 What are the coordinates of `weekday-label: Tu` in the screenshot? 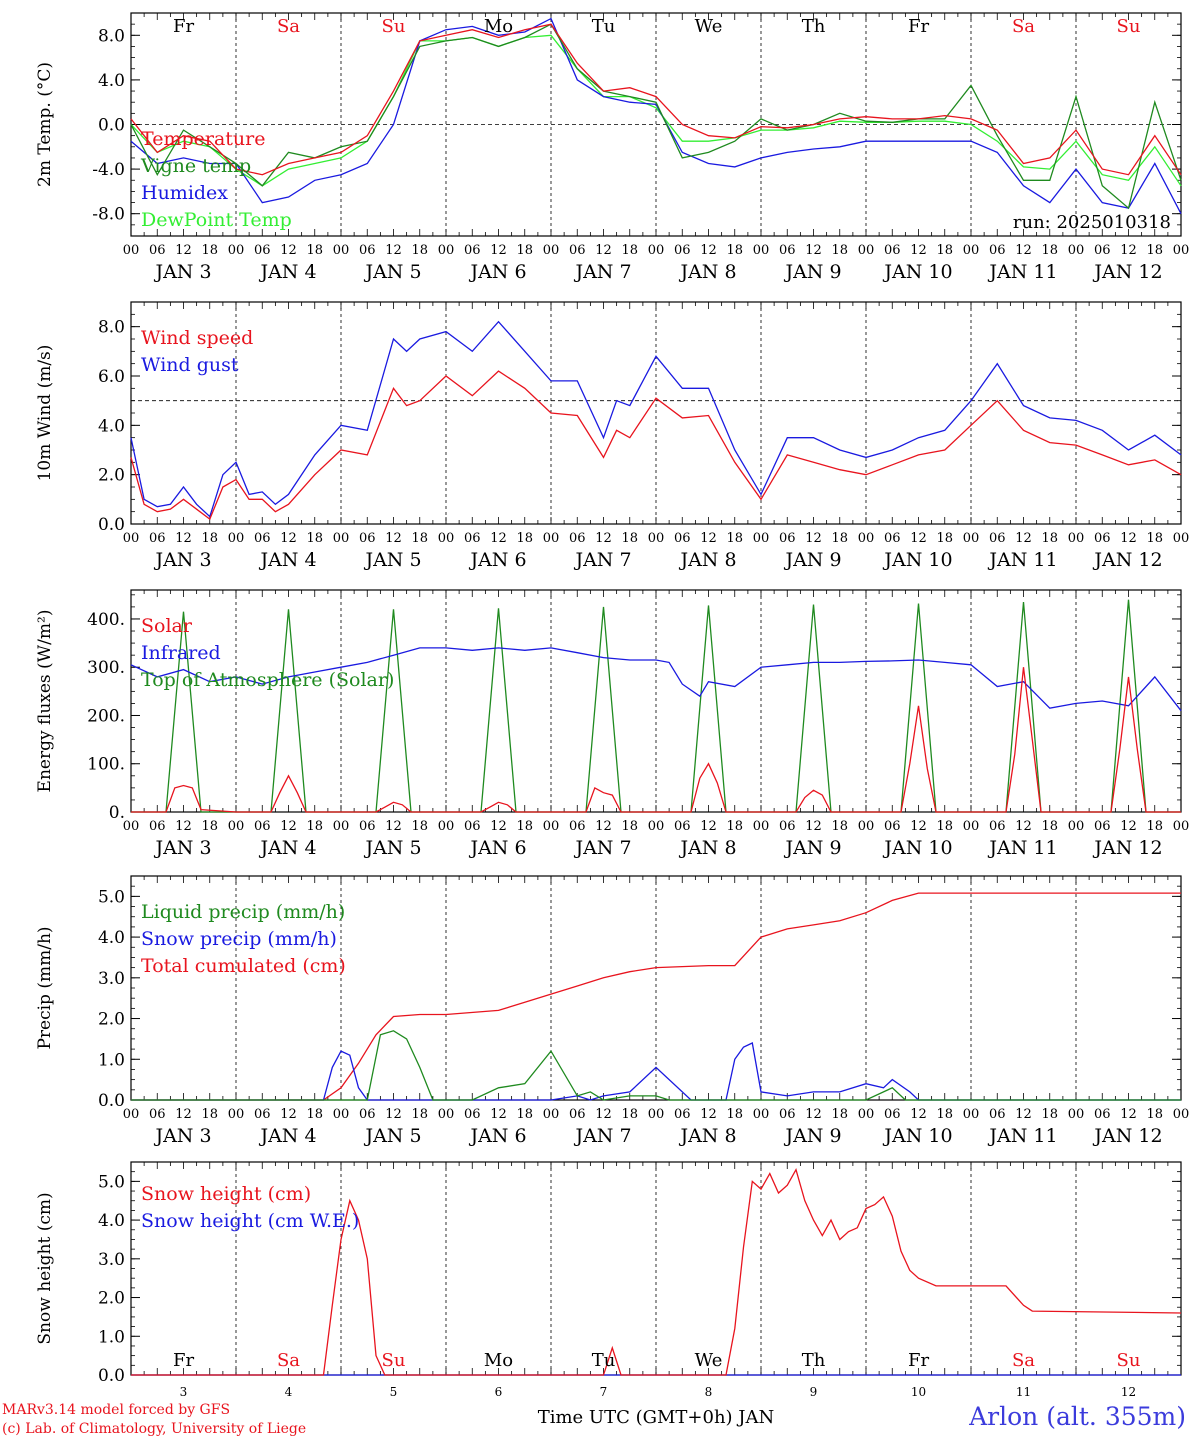 It's located at (604, 1360).